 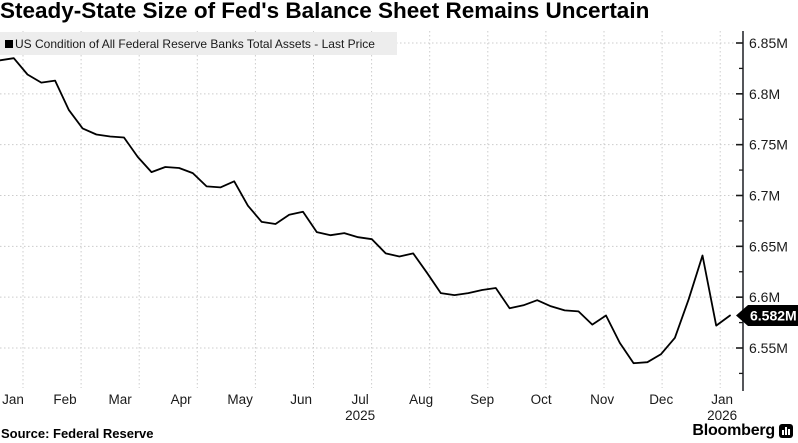 What do you see at coordinates (301, 399) in the screenshot?
I see `x-month-label: Jun` at bounding box center [301, 399].